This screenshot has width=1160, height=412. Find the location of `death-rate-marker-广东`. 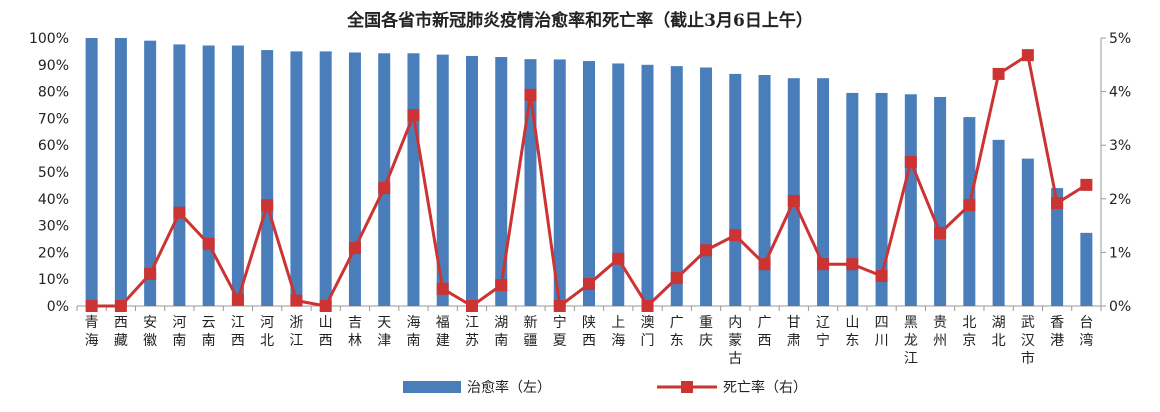

death-rate-marker-广东 is located at coordinates (676, 278).